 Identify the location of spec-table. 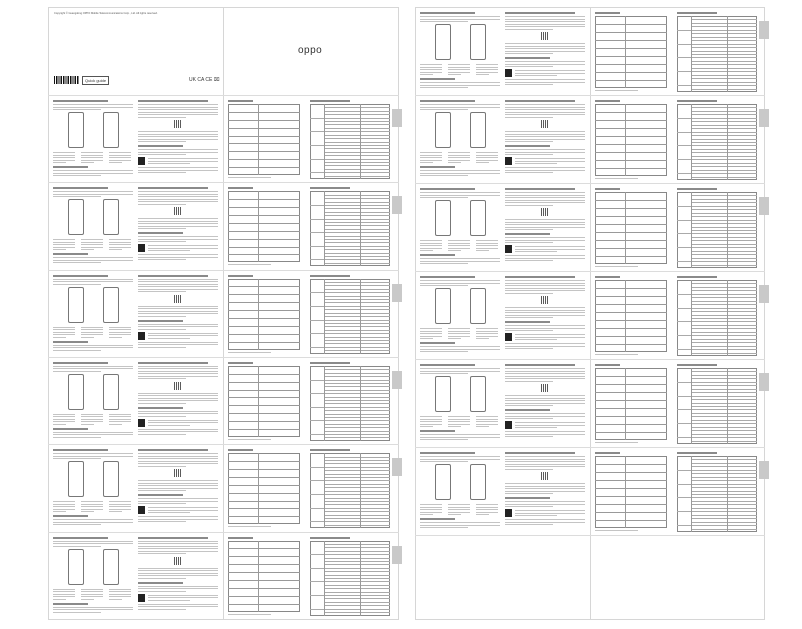
(264, 489).